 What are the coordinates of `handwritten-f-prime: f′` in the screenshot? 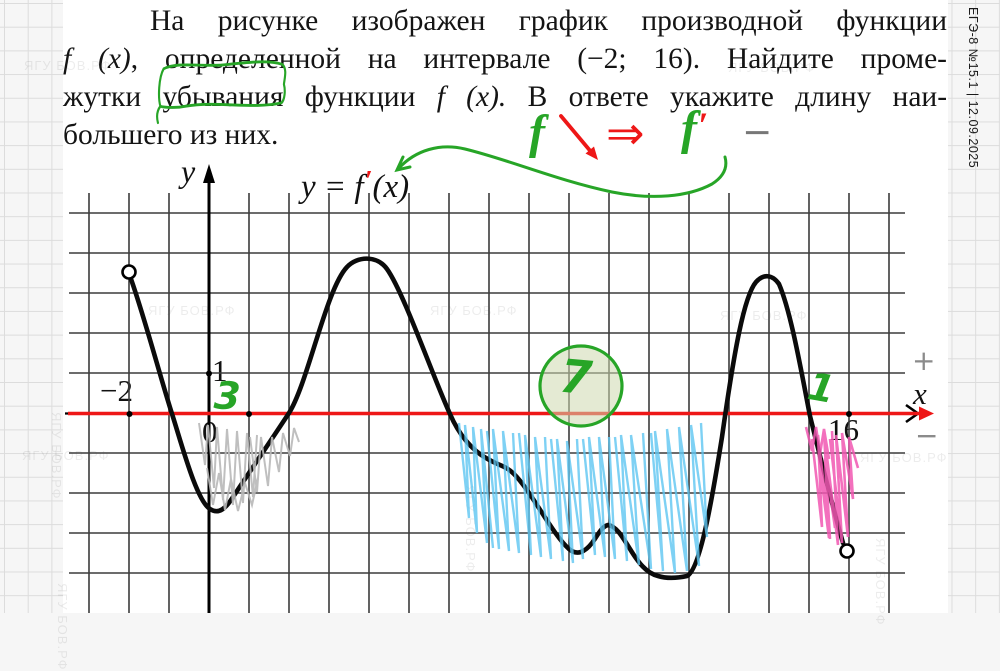 It's located at (694, 128).